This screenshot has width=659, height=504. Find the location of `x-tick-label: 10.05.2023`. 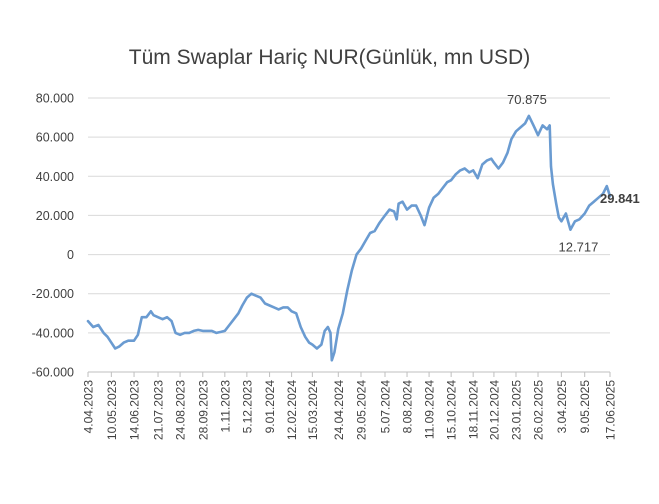

x-tick-label: 10.05.2023 is located at coordinates (112, 410).